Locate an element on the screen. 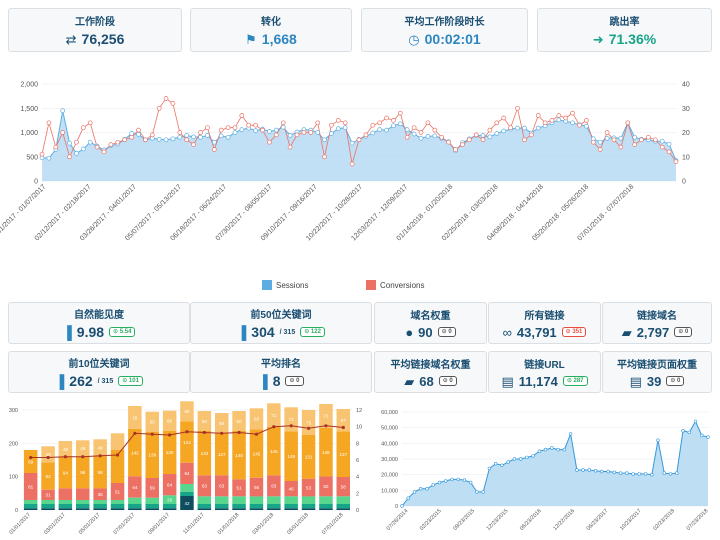  kpi-card: 工作阶段 ⇄ 76,256 is located at coordinates (95, 30).